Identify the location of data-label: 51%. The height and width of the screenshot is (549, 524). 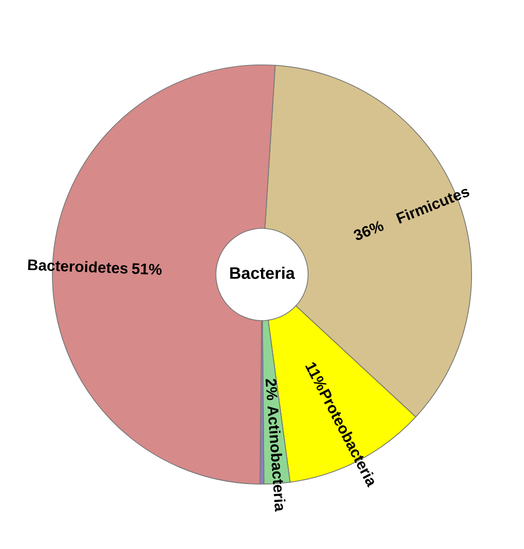
(147, 269).